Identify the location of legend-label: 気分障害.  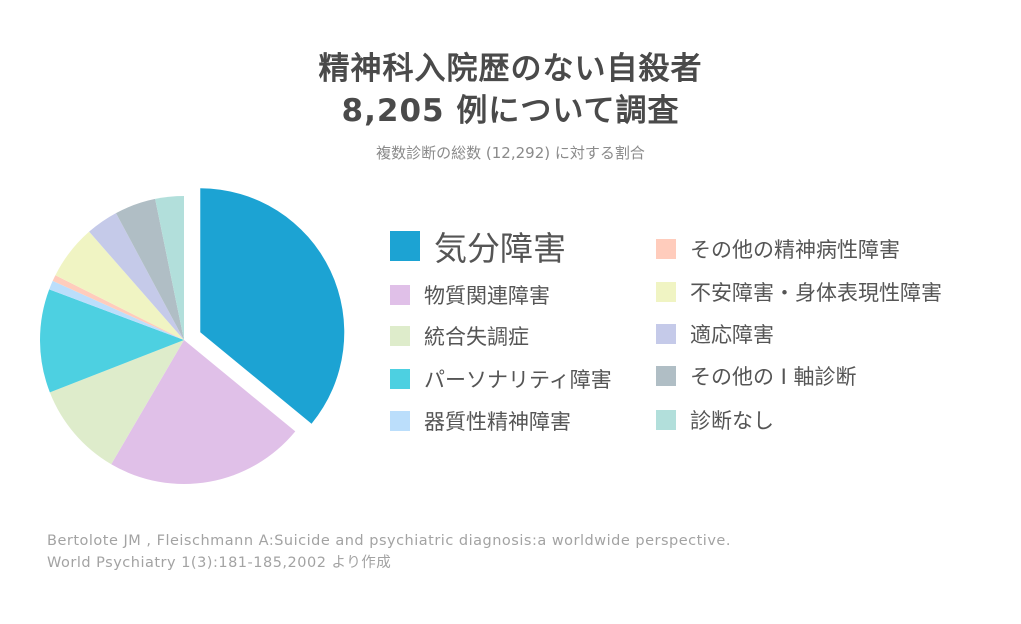
(500, 248).